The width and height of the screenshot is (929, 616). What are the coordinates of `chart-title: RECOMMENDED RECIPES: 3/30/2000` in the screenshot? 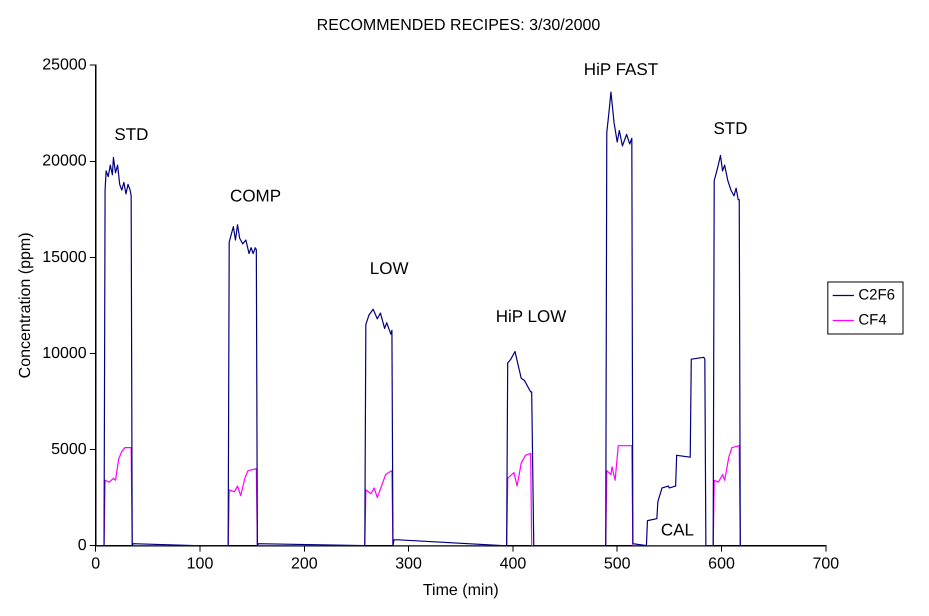 It's located at (458, 25).